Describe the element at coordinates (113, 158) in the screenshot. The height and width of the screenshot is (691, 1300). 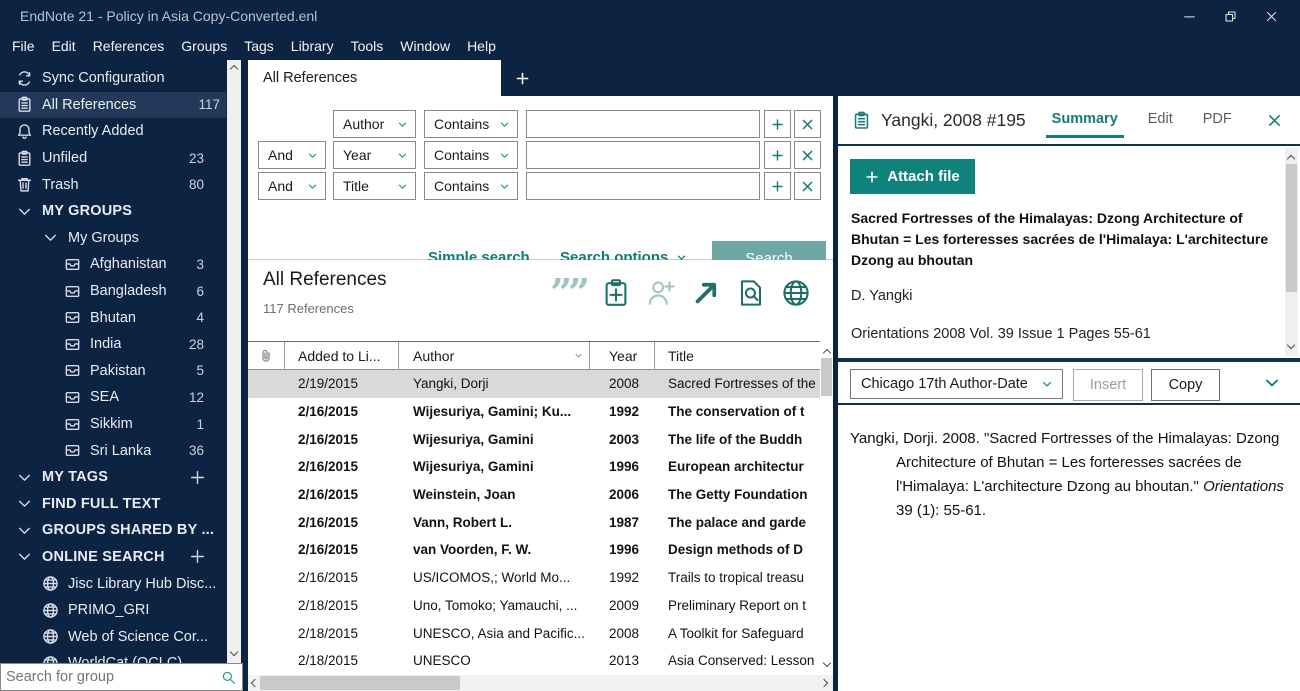
I see `sidebar-item-unfiled: Unfiled 23` at that location.